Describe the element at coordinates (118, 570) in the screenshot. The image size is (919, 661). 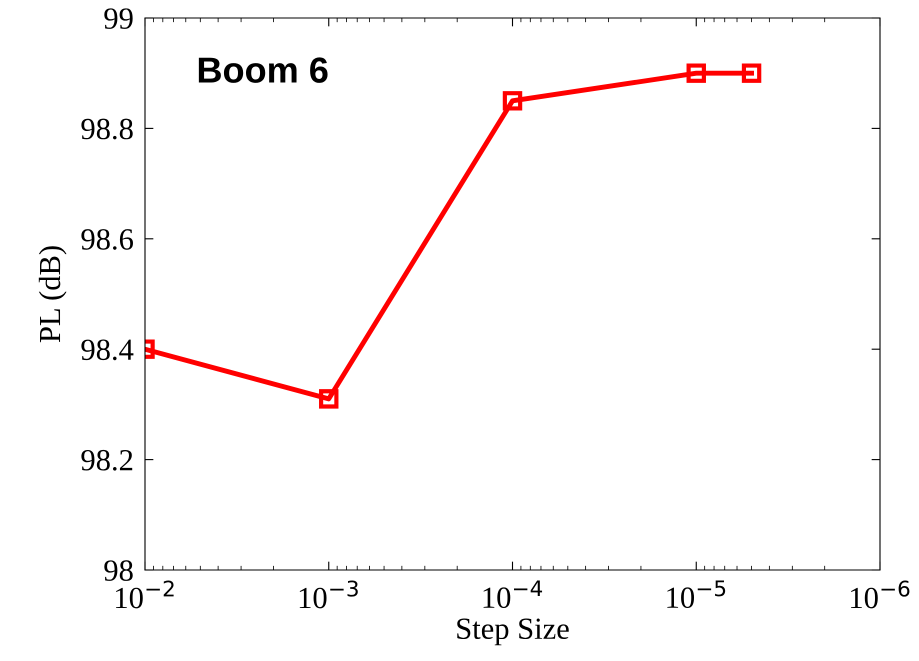
I see `y-tick-label: 98` at that location.